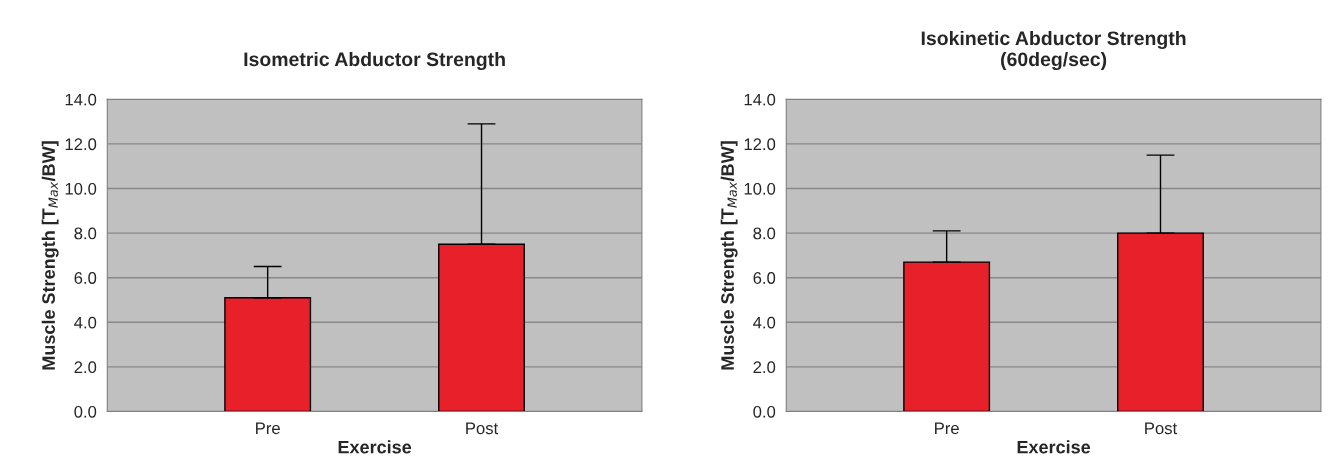 The image size is (1341, 473). I want to click on chart-title: Isometric Abductor Strength, so click(374, 61).